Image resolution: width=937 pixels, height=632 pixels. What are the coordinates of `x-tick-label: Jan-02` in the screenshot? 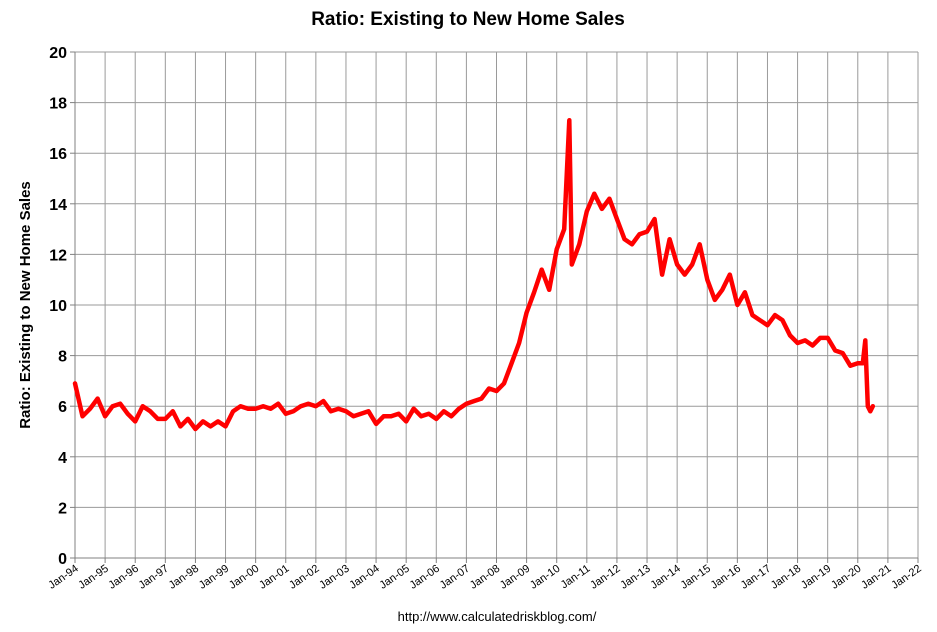 It's located at (304, 577).